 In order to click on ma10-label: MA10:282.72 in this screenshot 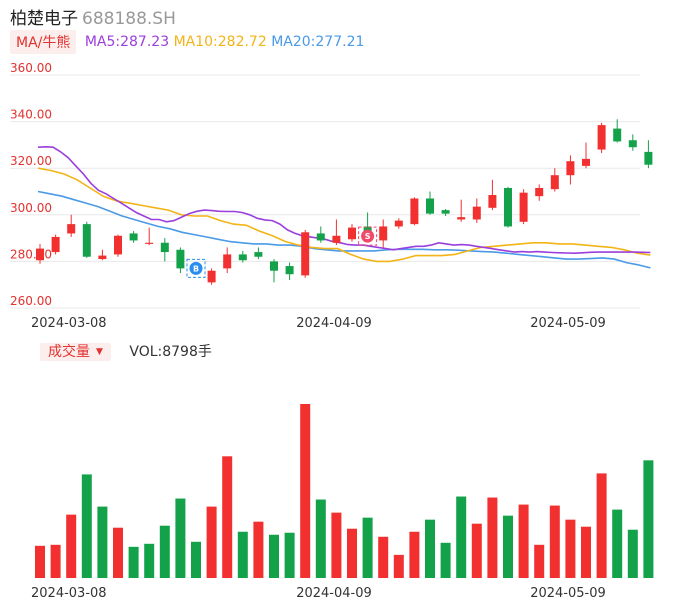, I will do `click(220, 42)`.